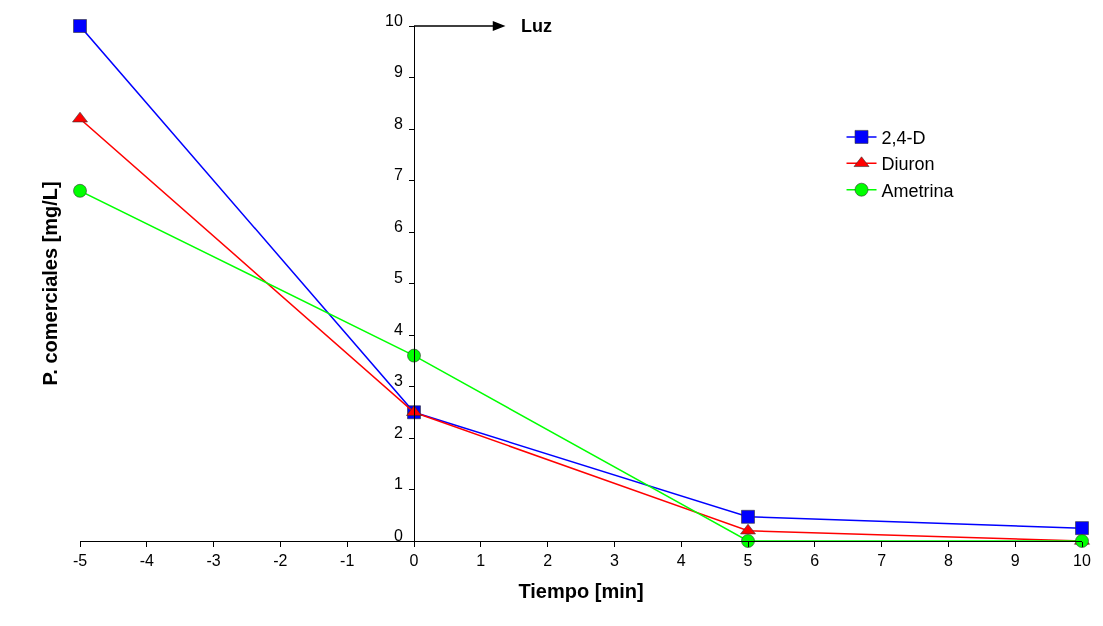 The width and height of the screenshot is (1103, 626). Describe the element at coordinates (50, 283) in the screenshot. I see `y-axis-title: P. comerciales [mg/L]` at that location.